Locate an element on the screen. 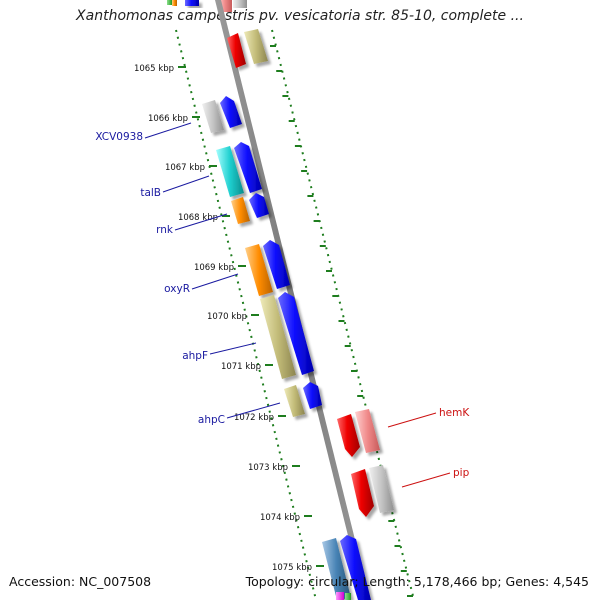 This screenshot has height=600, width=600. kbp-tick: 1068 kbp is located at coordinates (204, 218).